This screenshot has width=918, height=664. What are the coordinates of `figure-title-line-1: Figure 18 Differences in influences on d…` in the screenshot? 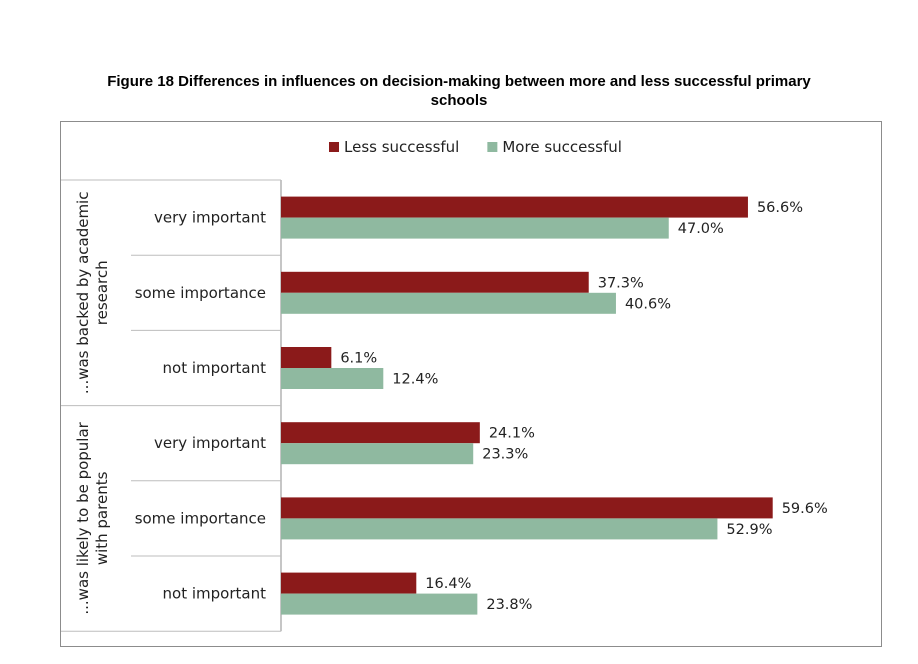 It's located at (459, 81).